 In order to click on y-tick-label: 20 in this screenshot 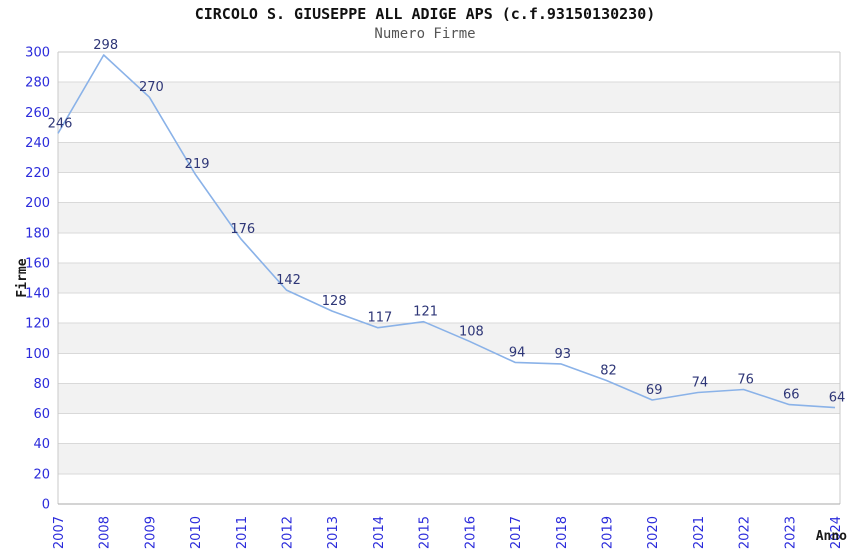, I will do `click(41, 474)`.